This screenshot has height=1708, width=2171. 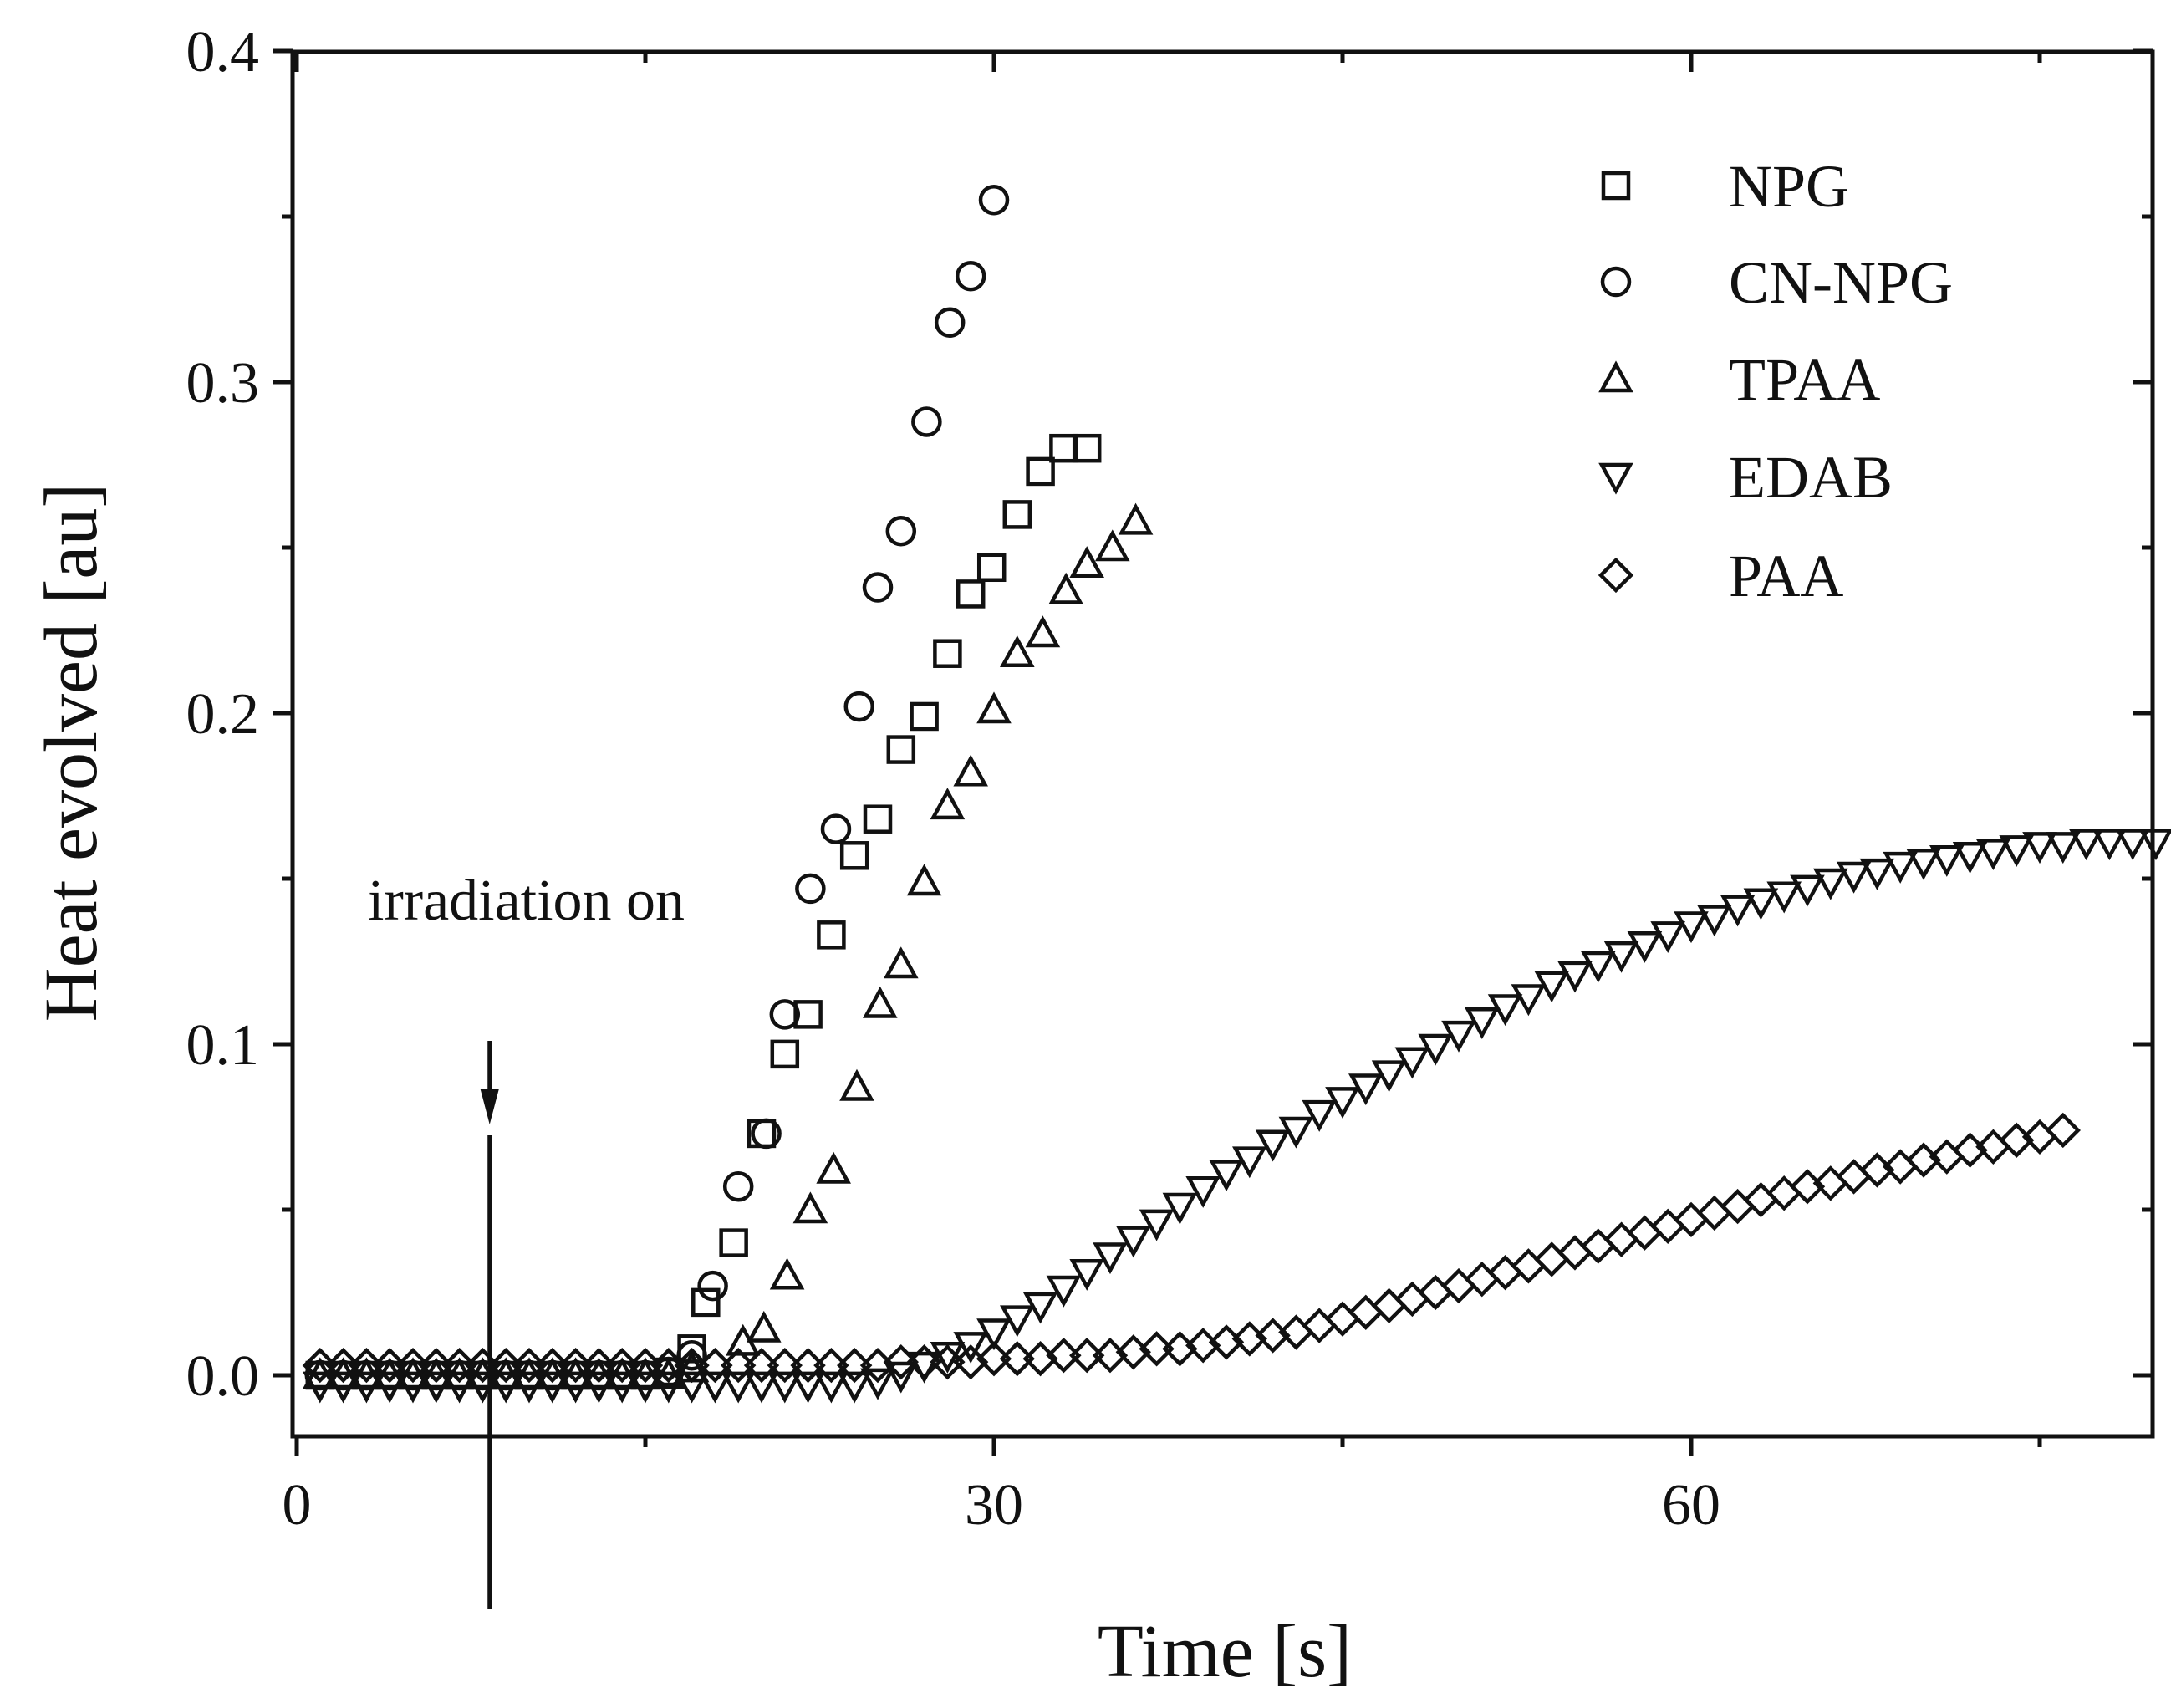 What do you see at coordinates (1616, 186) in the screenshot?
I see `legend-marker-npg` at bounding box center [1616, 186].